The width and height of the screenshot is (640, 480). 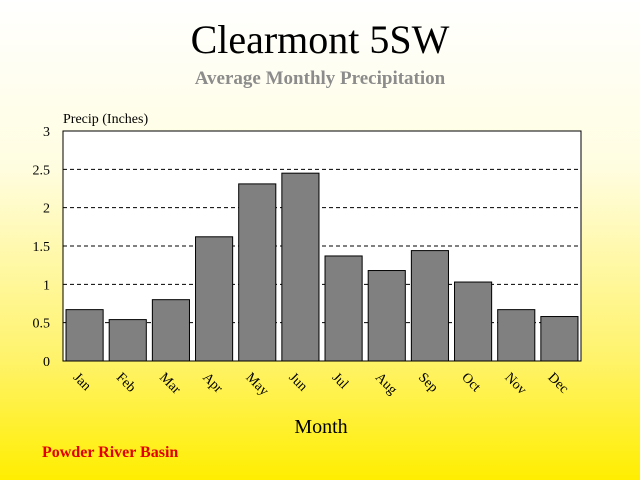 I want to click on bar-feb, so click(x=127, y=340).